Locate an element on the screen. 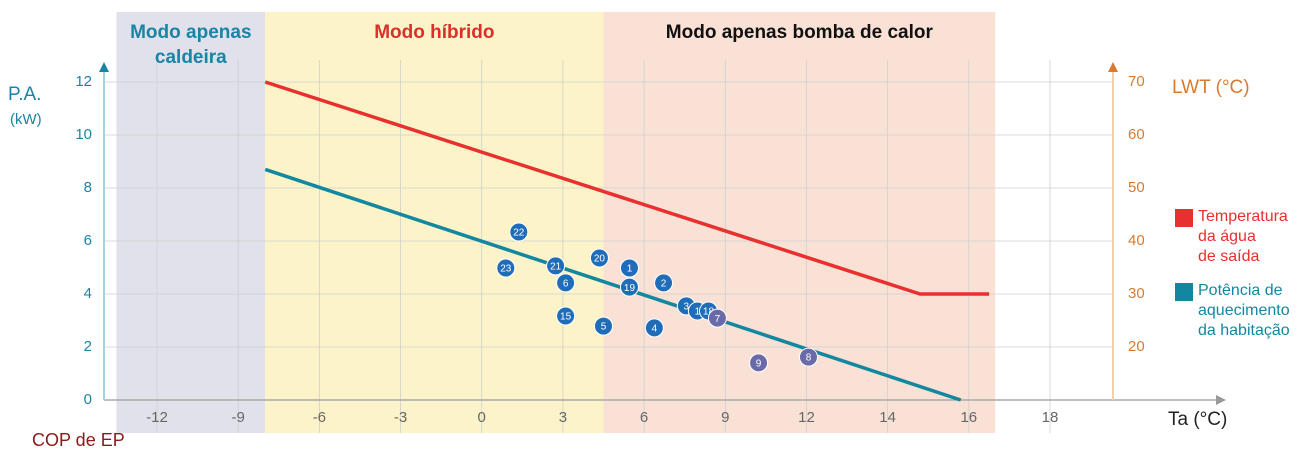 The image size is (1309, 454). point-label: 15 is located at coordinates (566, 317).